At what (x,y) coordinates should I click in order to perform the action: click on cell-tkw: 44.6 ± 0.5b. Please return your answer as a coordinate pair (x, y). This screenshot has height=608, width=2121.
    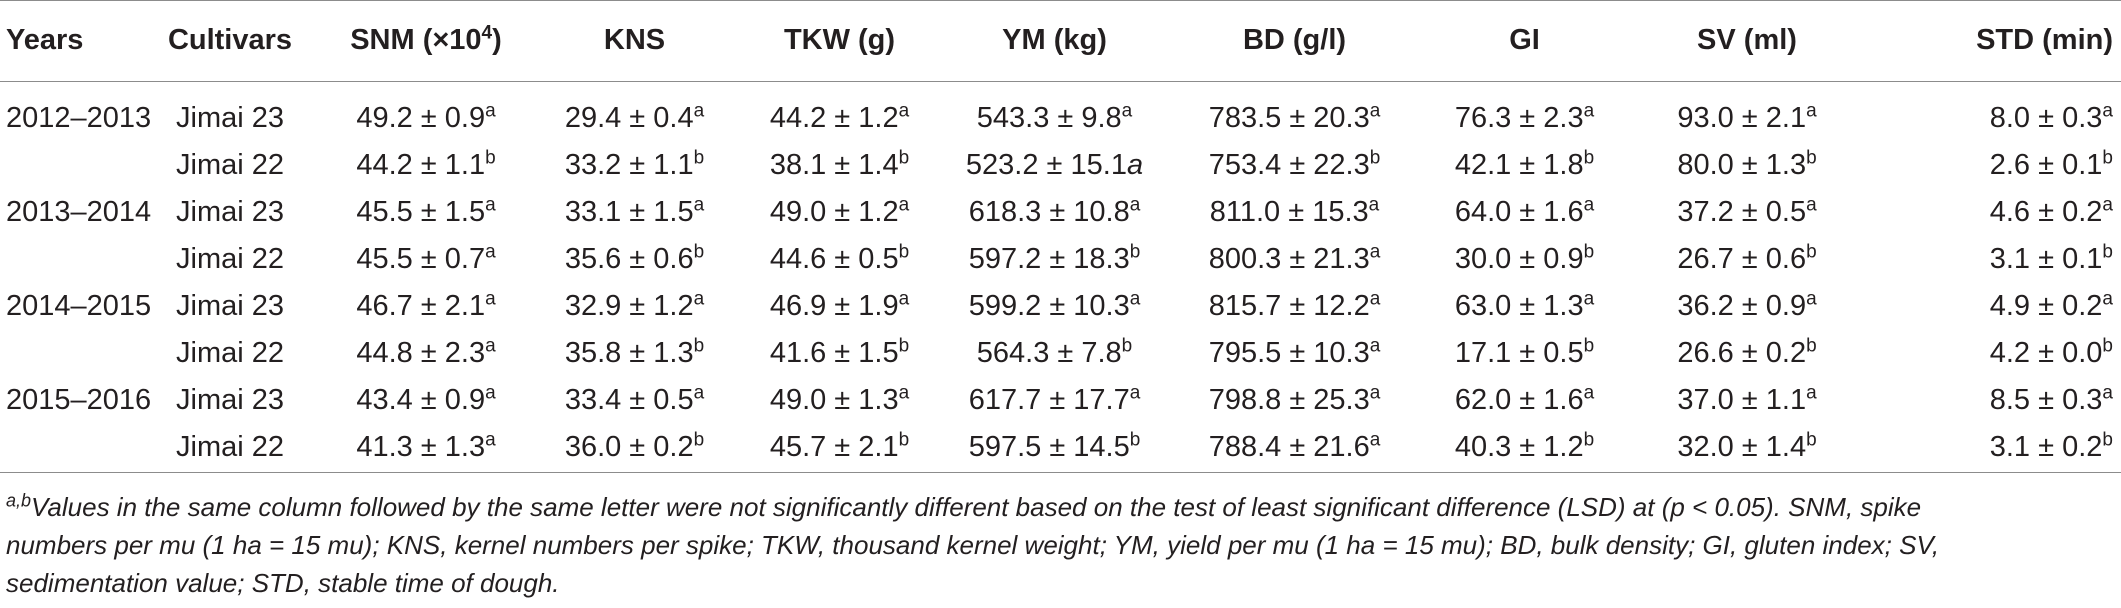
    Looking at the image, I should click on (839, 259).